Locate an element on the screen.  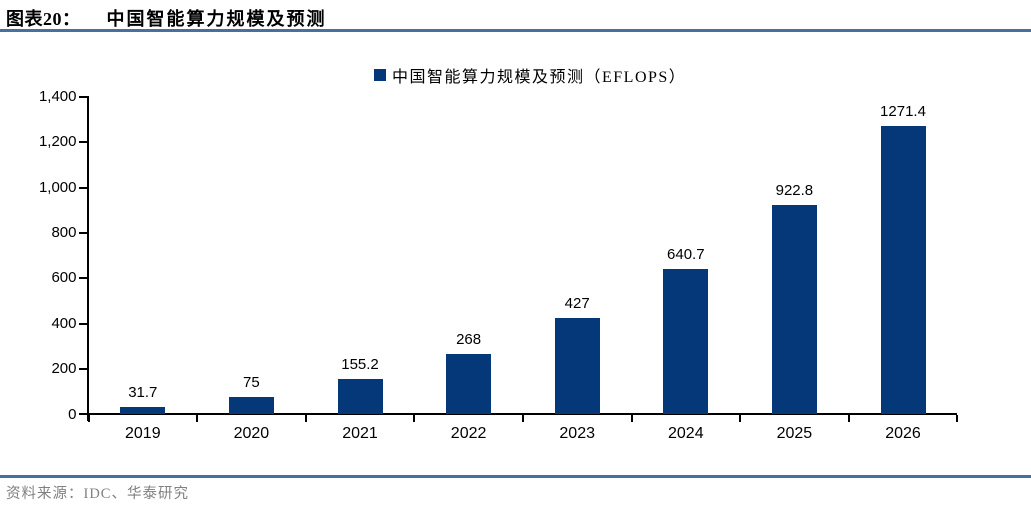
figure-title: 中国智能算力规模及预测 is located at coordinates (216, 19).